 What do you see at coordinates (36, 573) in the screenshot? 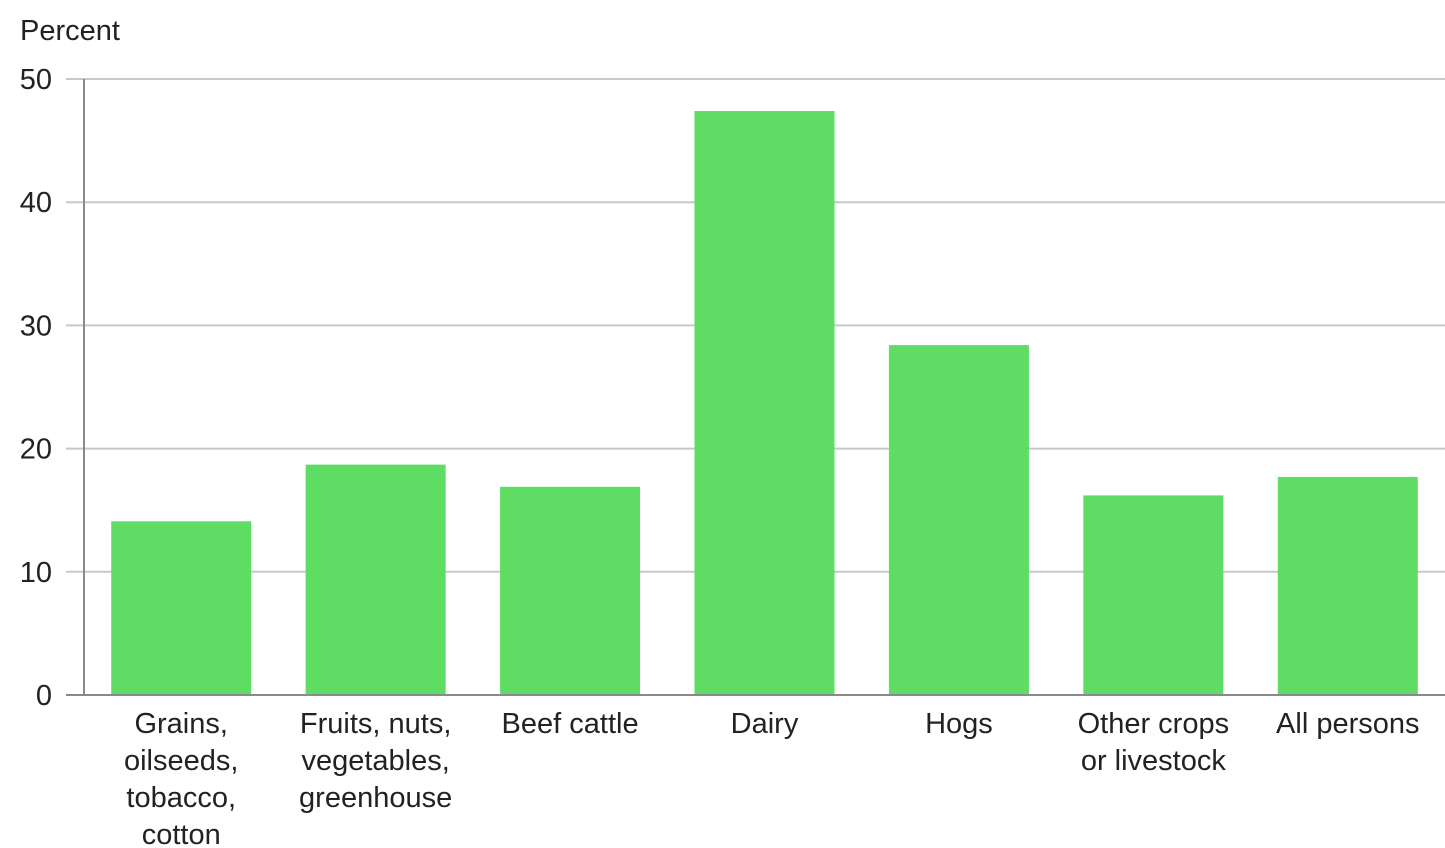
I see `y-tick-label: 10` at bounding box center [36, 573].